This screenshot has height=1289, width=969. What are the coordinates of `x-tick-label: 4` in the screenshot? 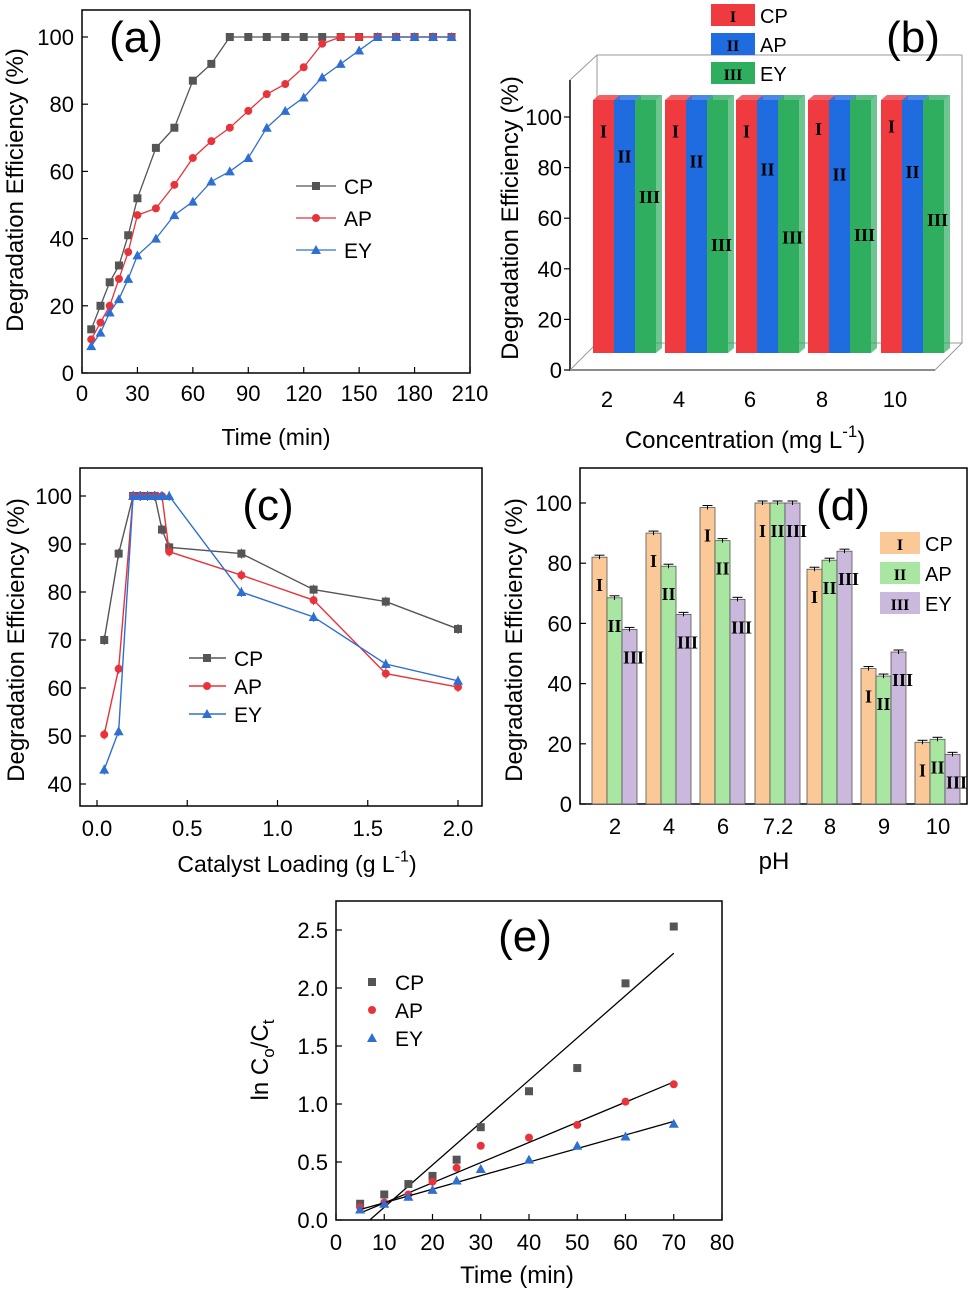 It's located at (679, 399).